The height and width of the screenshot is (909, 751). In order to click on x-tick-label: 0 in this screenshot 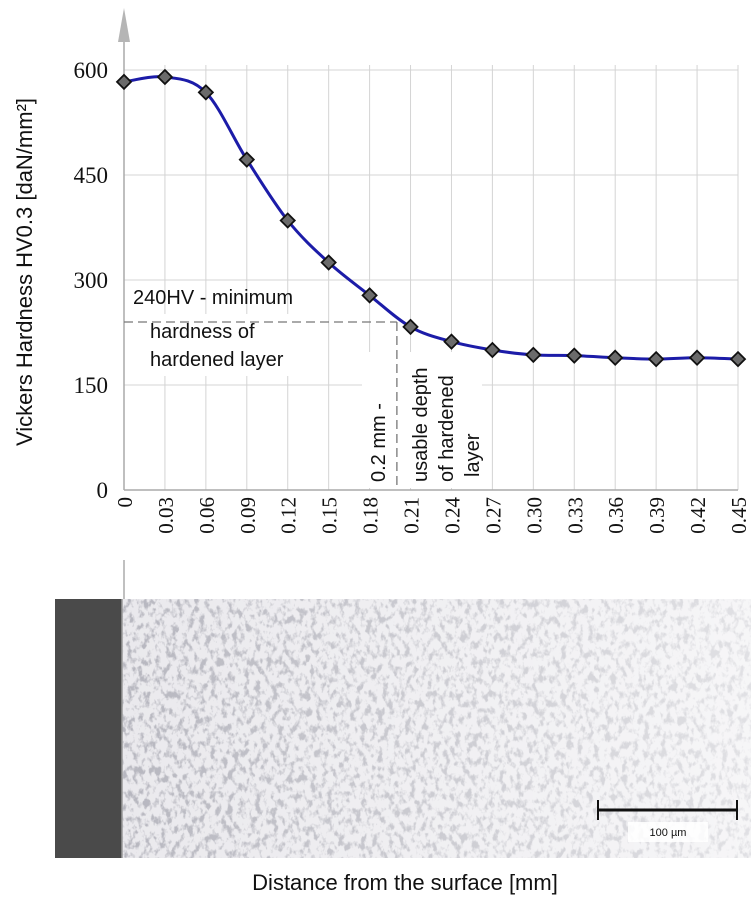, I will do `click(125, 502)`.